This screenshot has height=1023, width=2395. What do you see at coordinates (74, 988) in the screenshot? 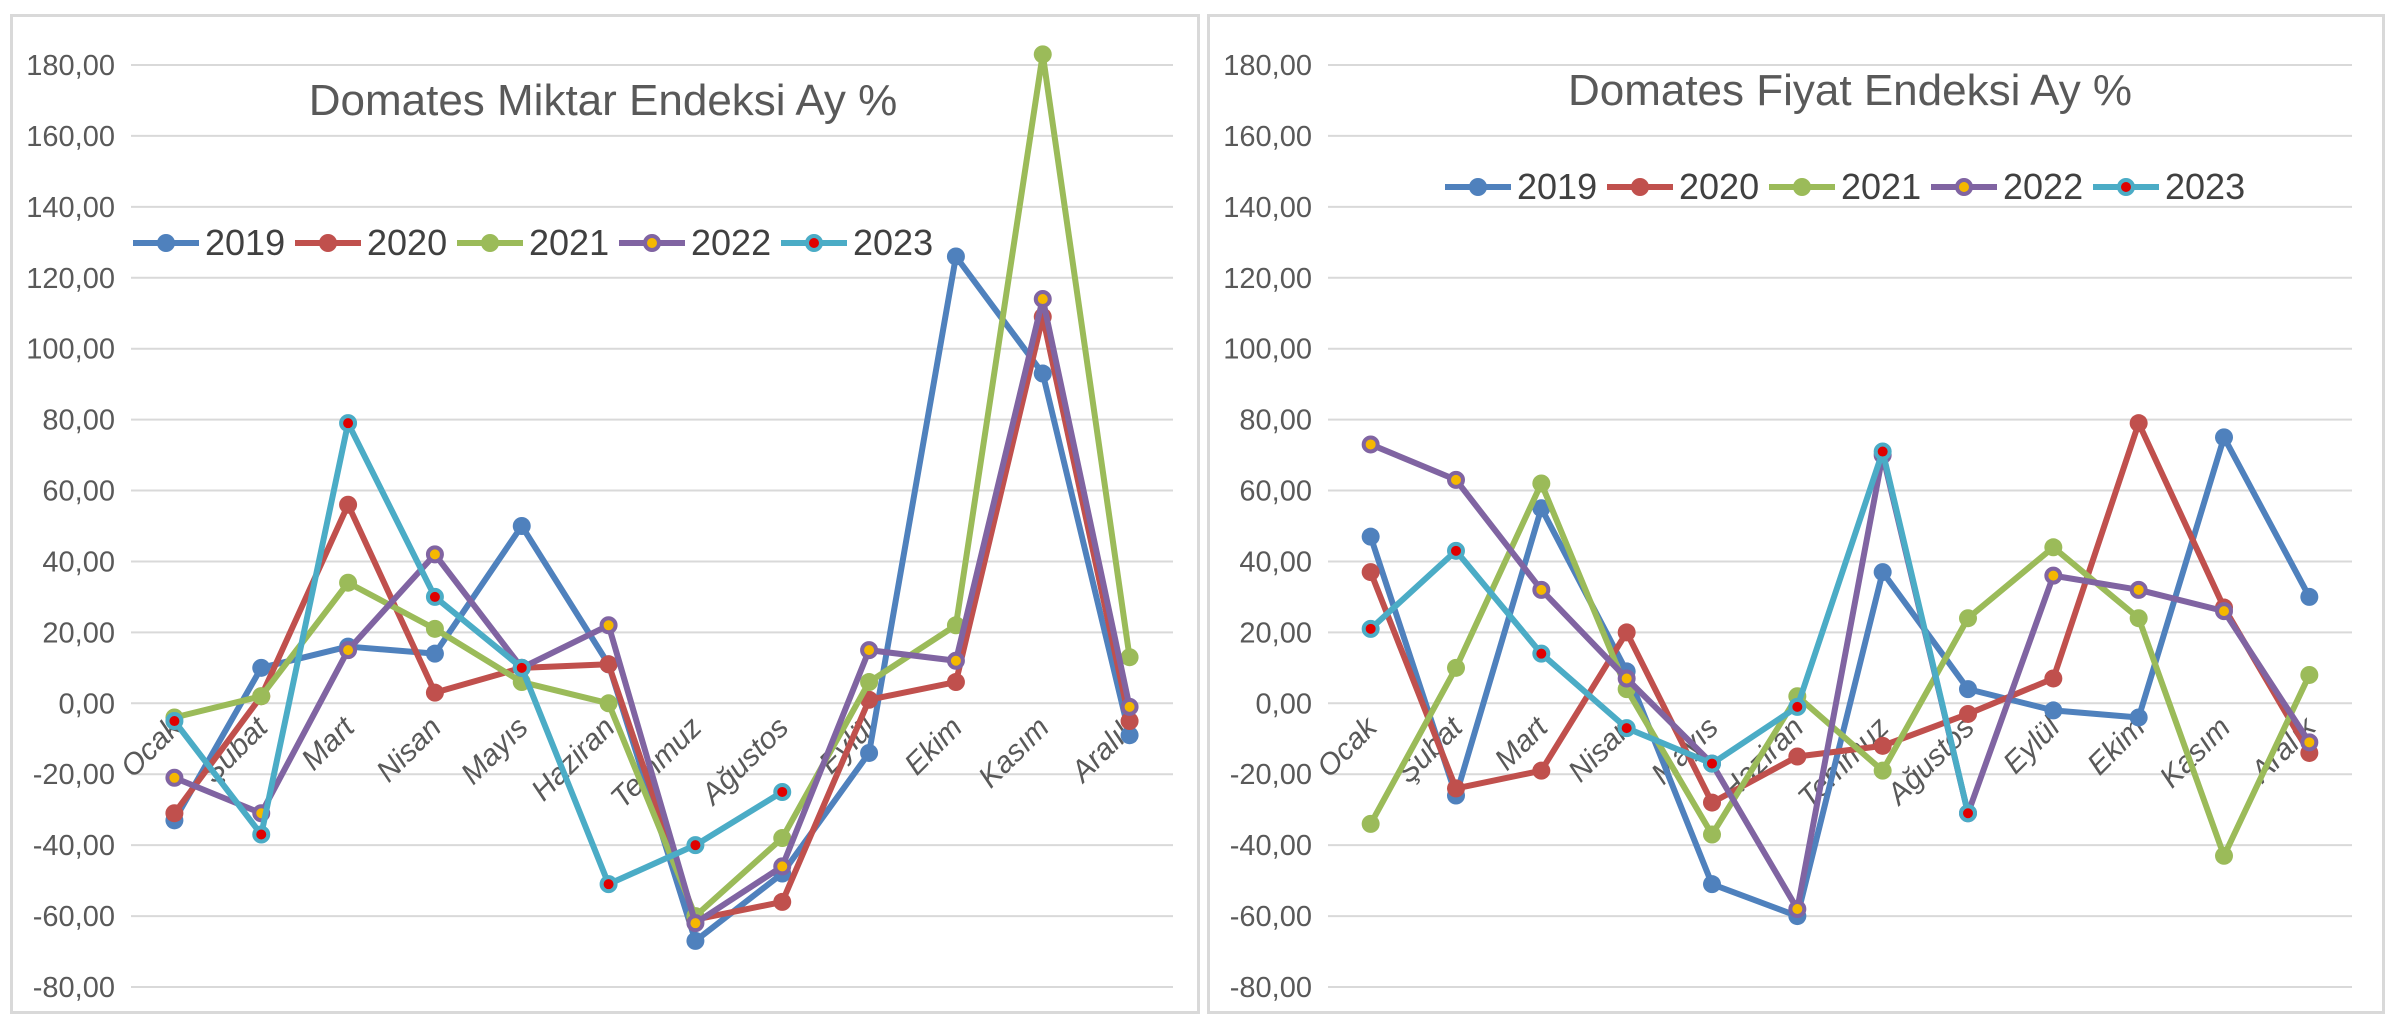
I see `y-tick-label: -80,00` at bounding box center [74, 988].